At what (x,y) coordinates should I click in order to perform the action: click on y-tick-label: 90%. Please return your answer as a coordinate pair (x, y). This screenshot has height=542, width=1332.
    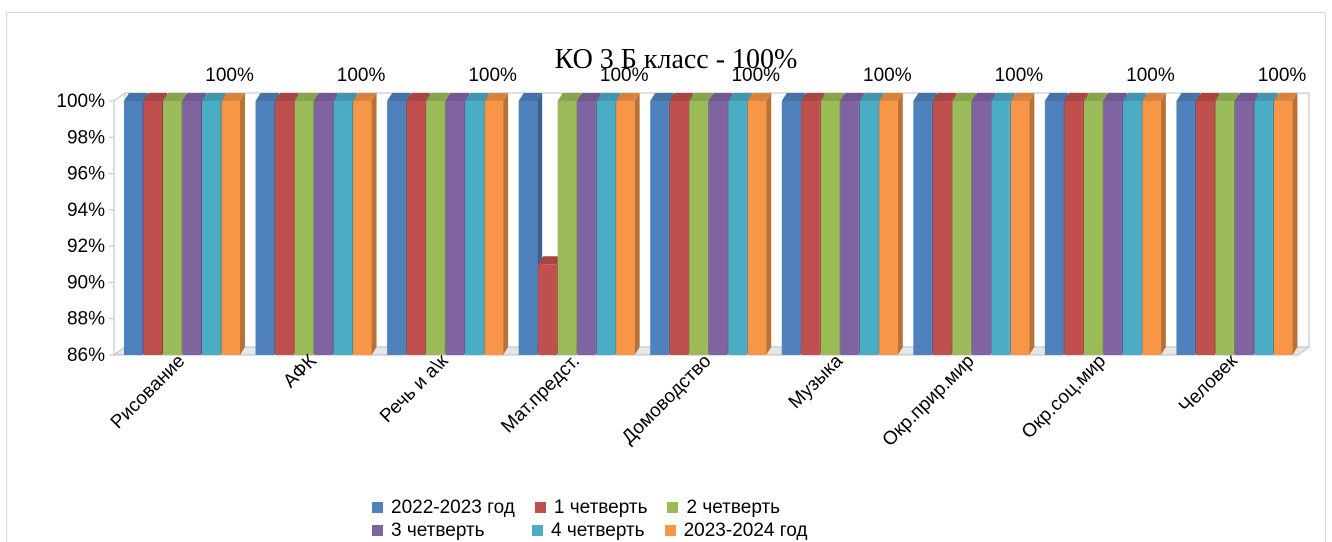
    Looking at the image, I should click on (86, 282).